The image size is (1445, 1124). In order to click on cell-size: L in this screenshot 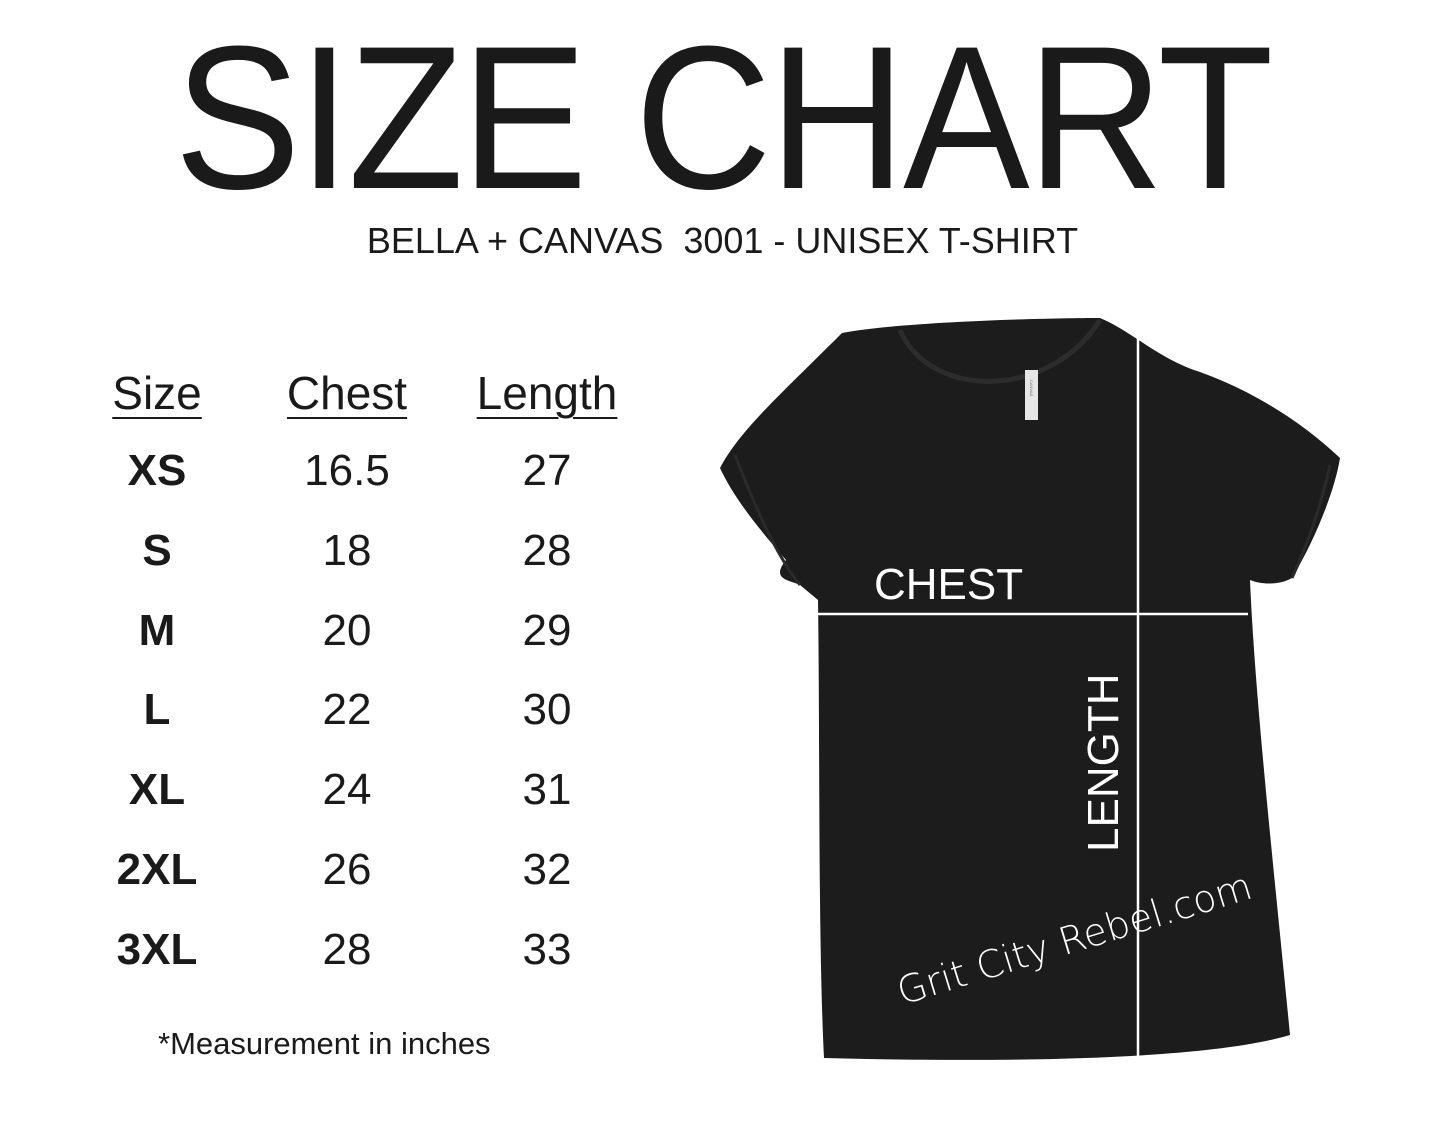, I will do `click(157, 710)`.